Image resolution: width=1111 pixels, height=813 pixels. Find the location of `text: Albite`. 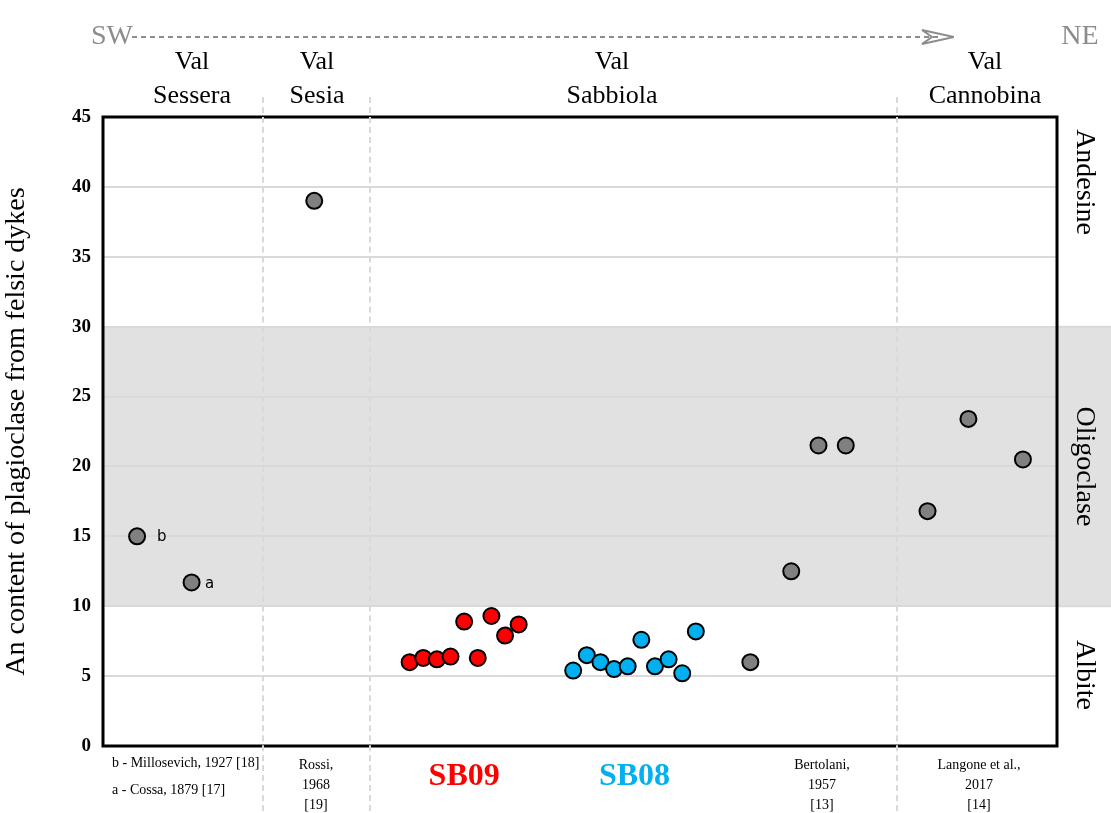

text: Albite is located at coordinates (1086, 675).